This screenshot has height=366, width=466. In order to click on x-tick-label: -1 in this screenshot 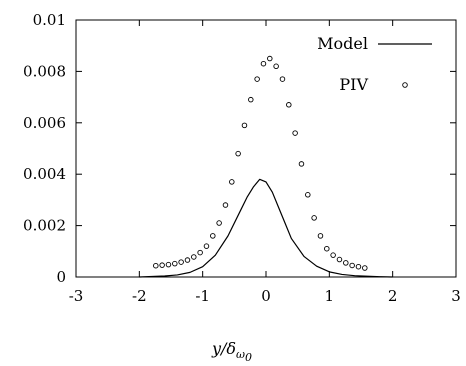, I will do `click(202, 296)`.